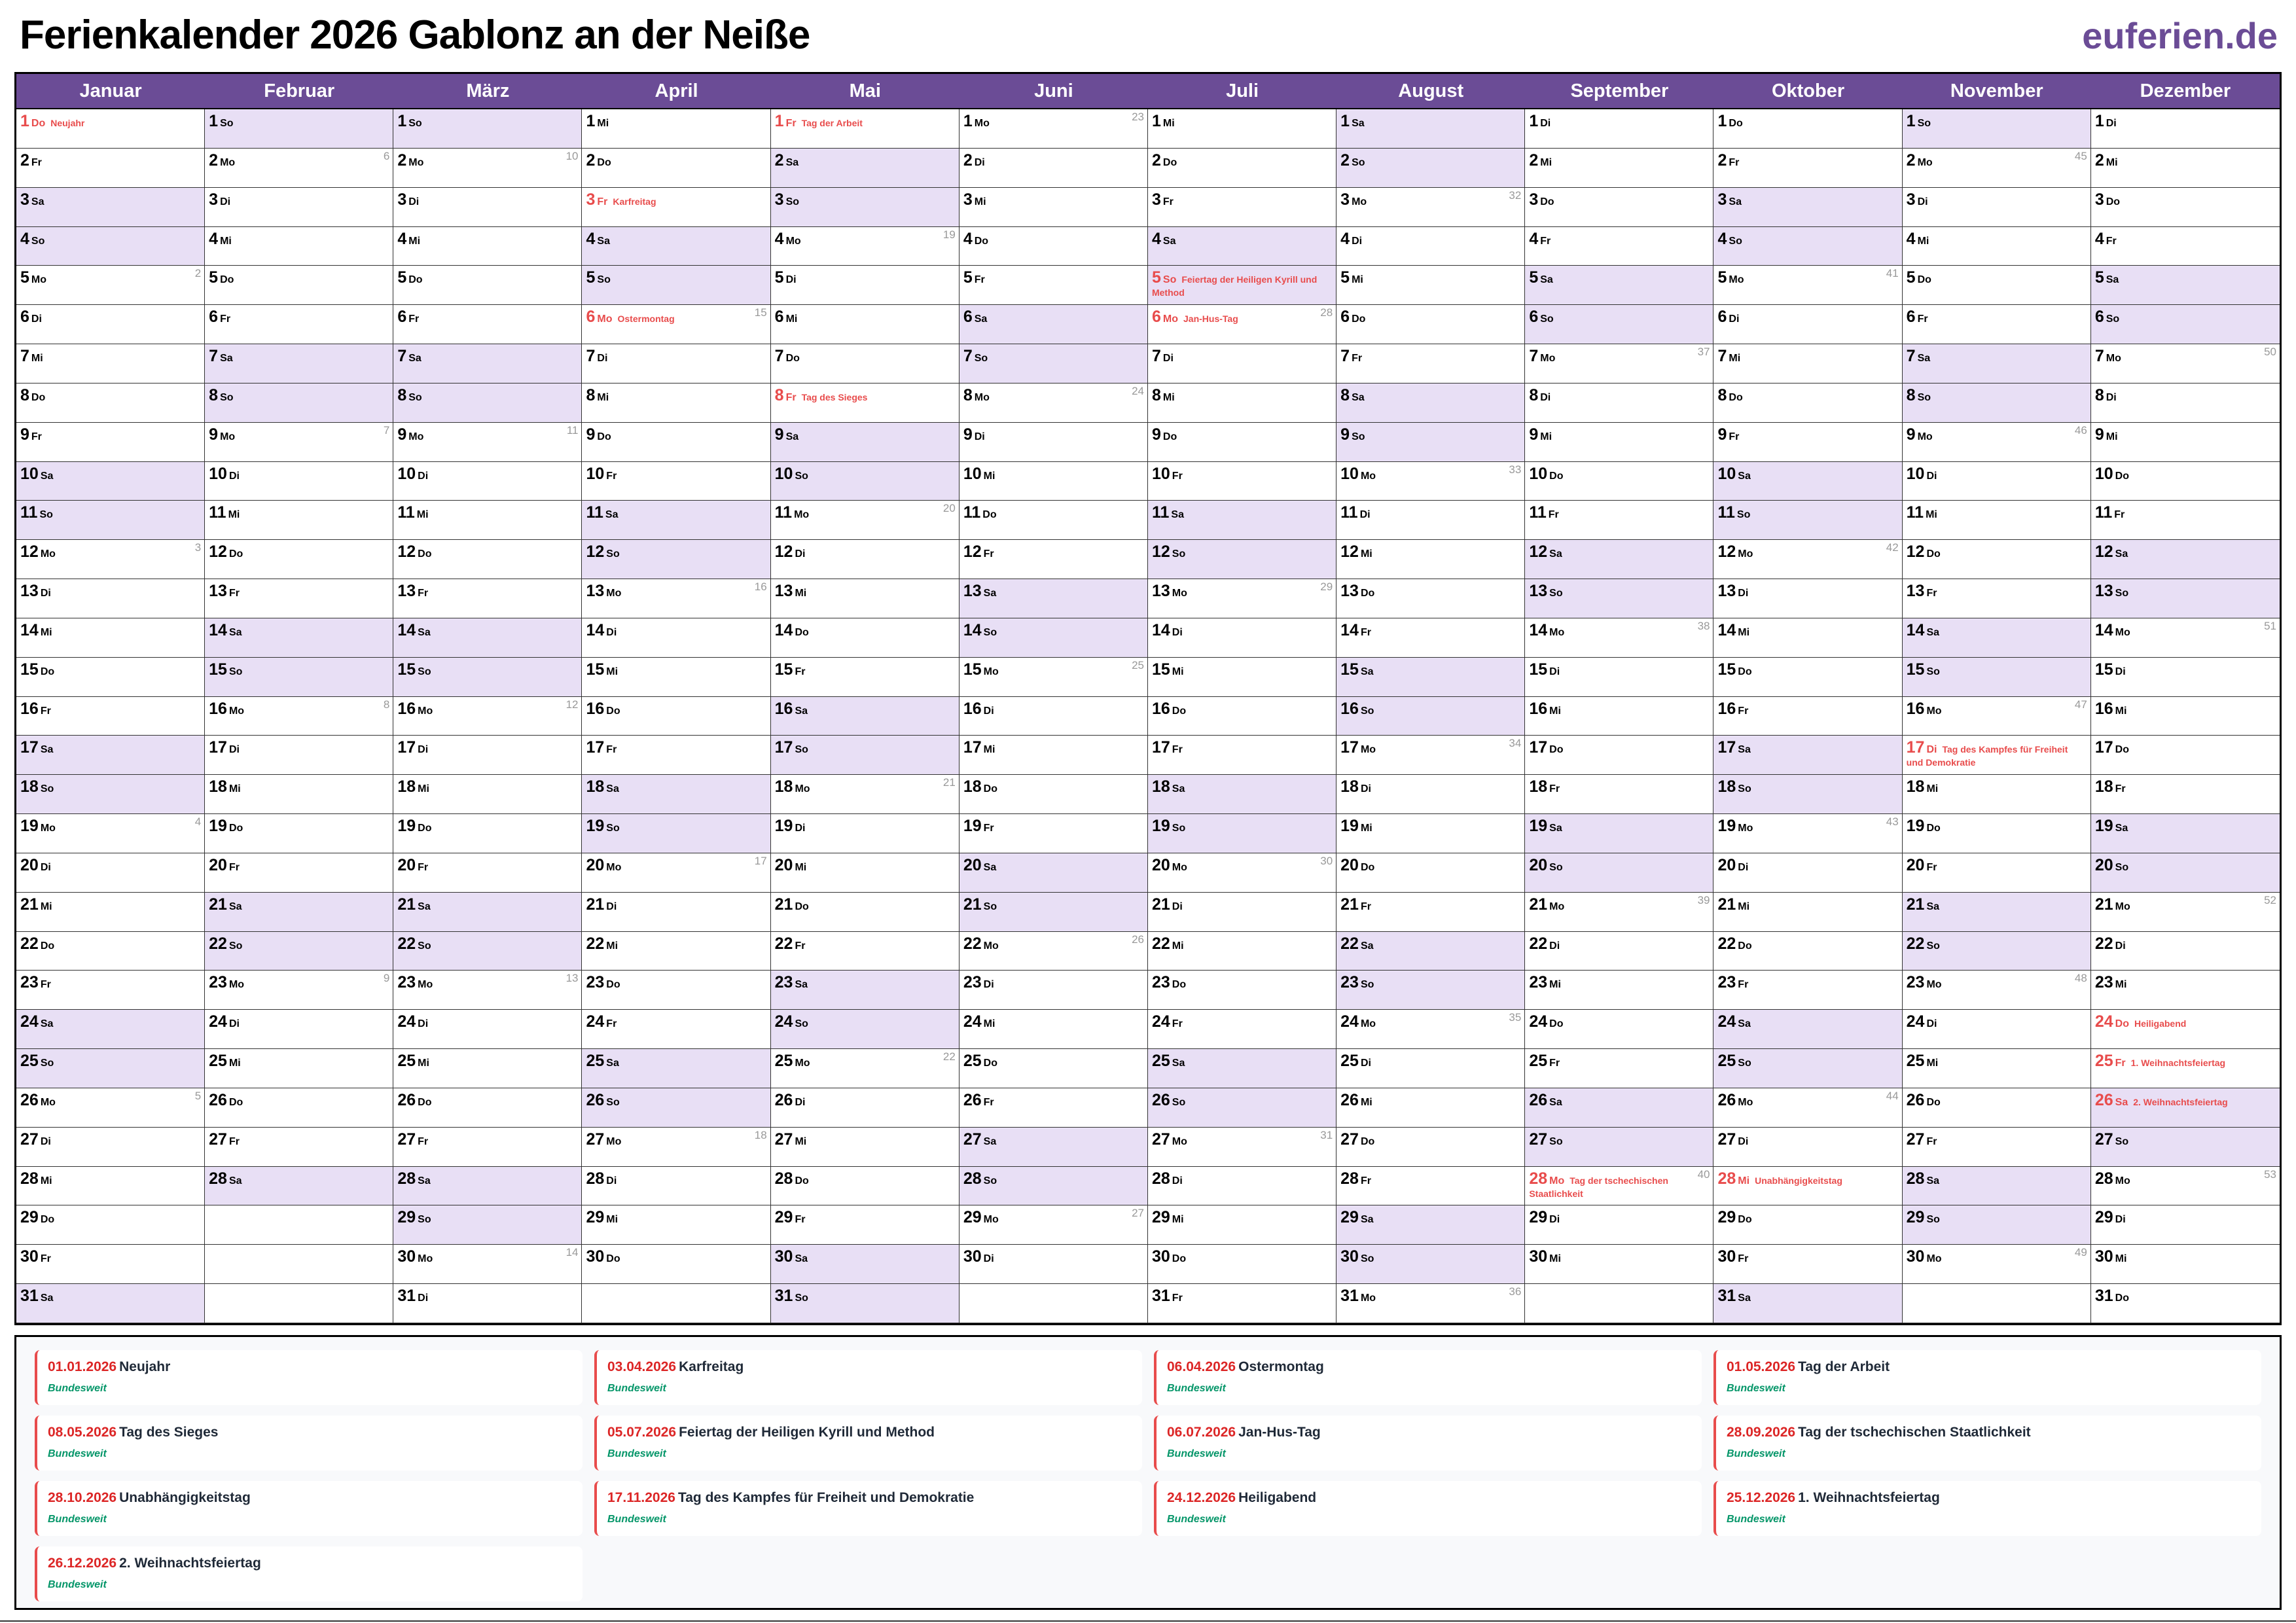 This screenshot has height=1623, width=2296. Describe the element at coordinates (1053, 951) in the screenshot. I see `day-cell: 22 Mo 26` at that location.